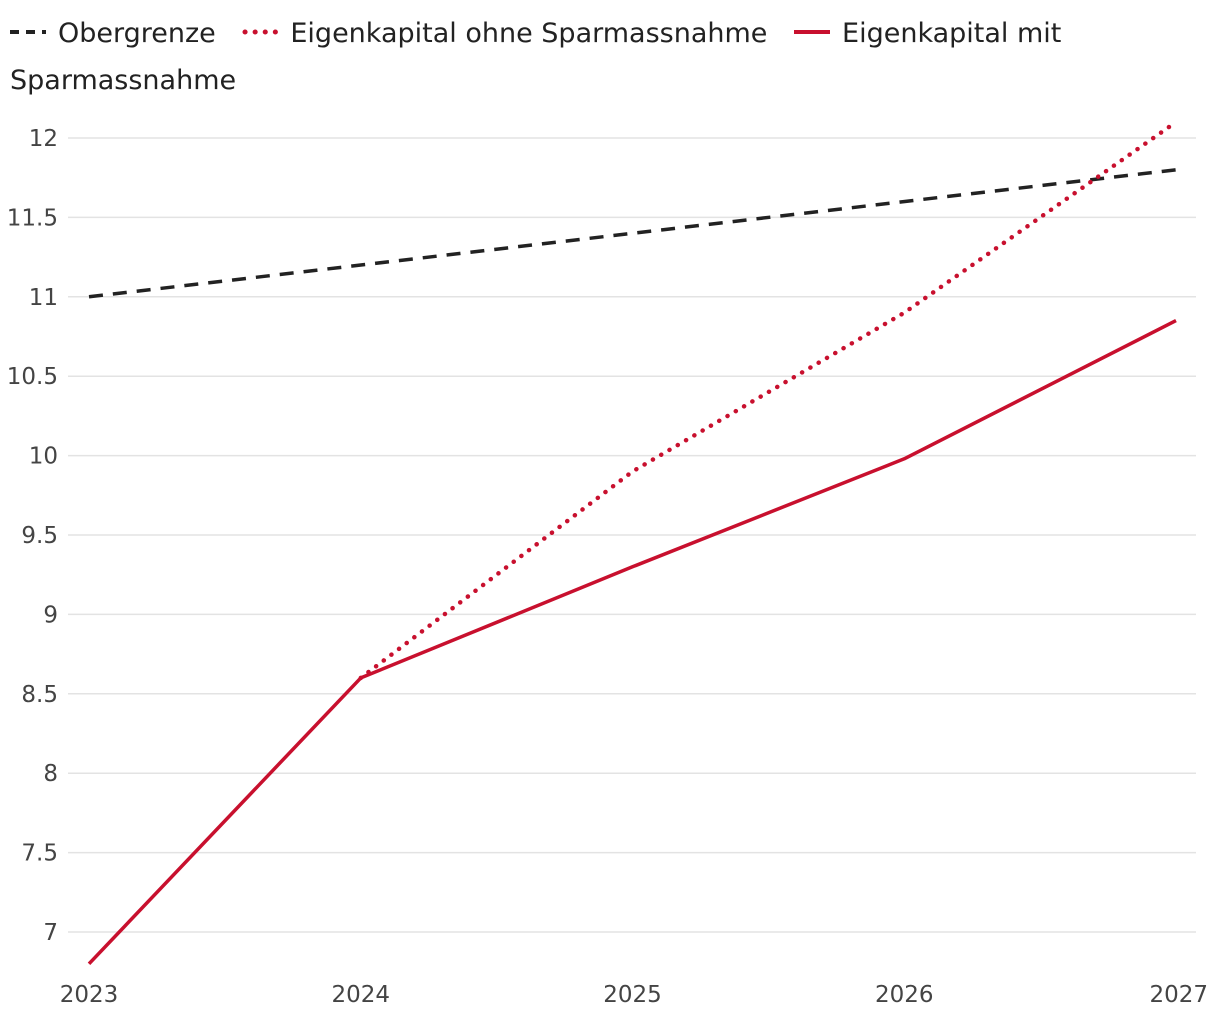  I want to click on legend-label-obergrenze: Obergrenze, so click(137, 33).